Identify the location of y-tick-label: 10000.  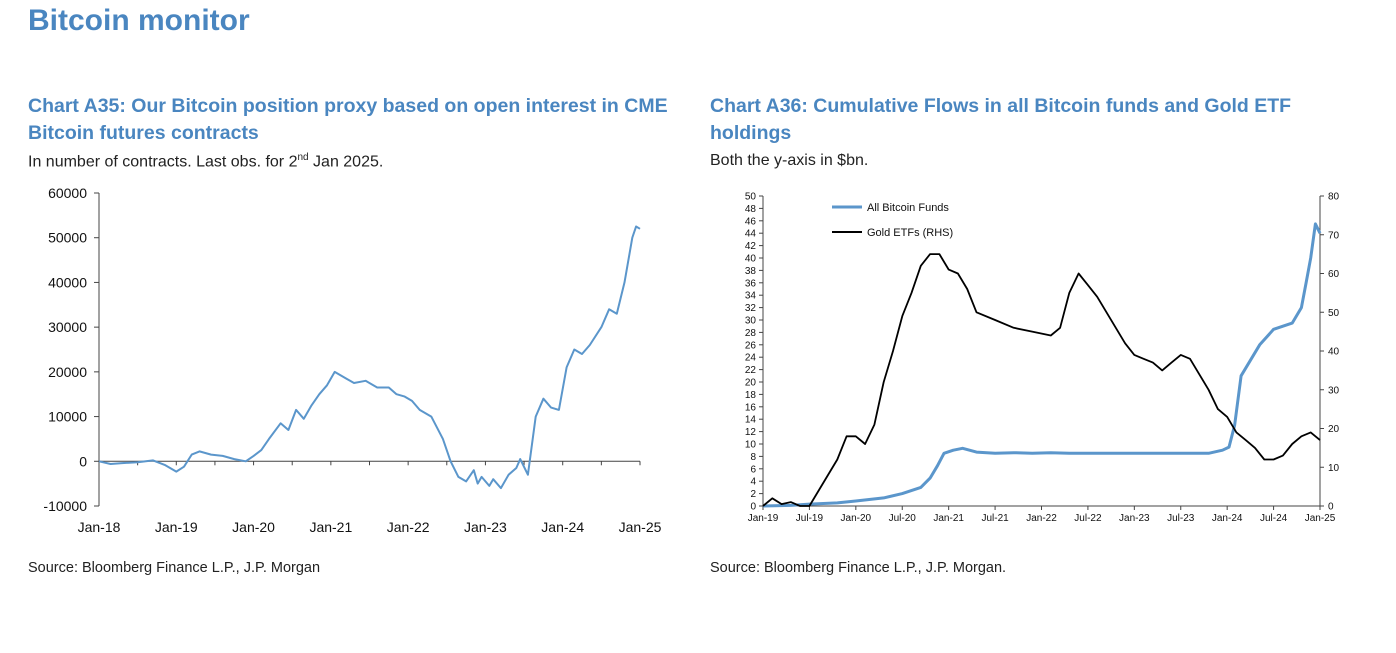
(67, 417).